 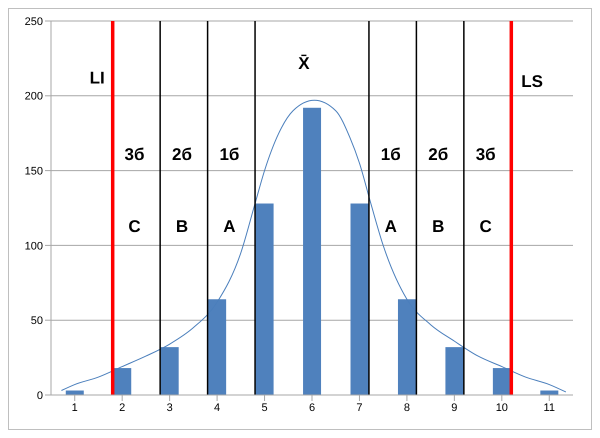 I want to click on annotation: X̄, so click(x=304, y=63).